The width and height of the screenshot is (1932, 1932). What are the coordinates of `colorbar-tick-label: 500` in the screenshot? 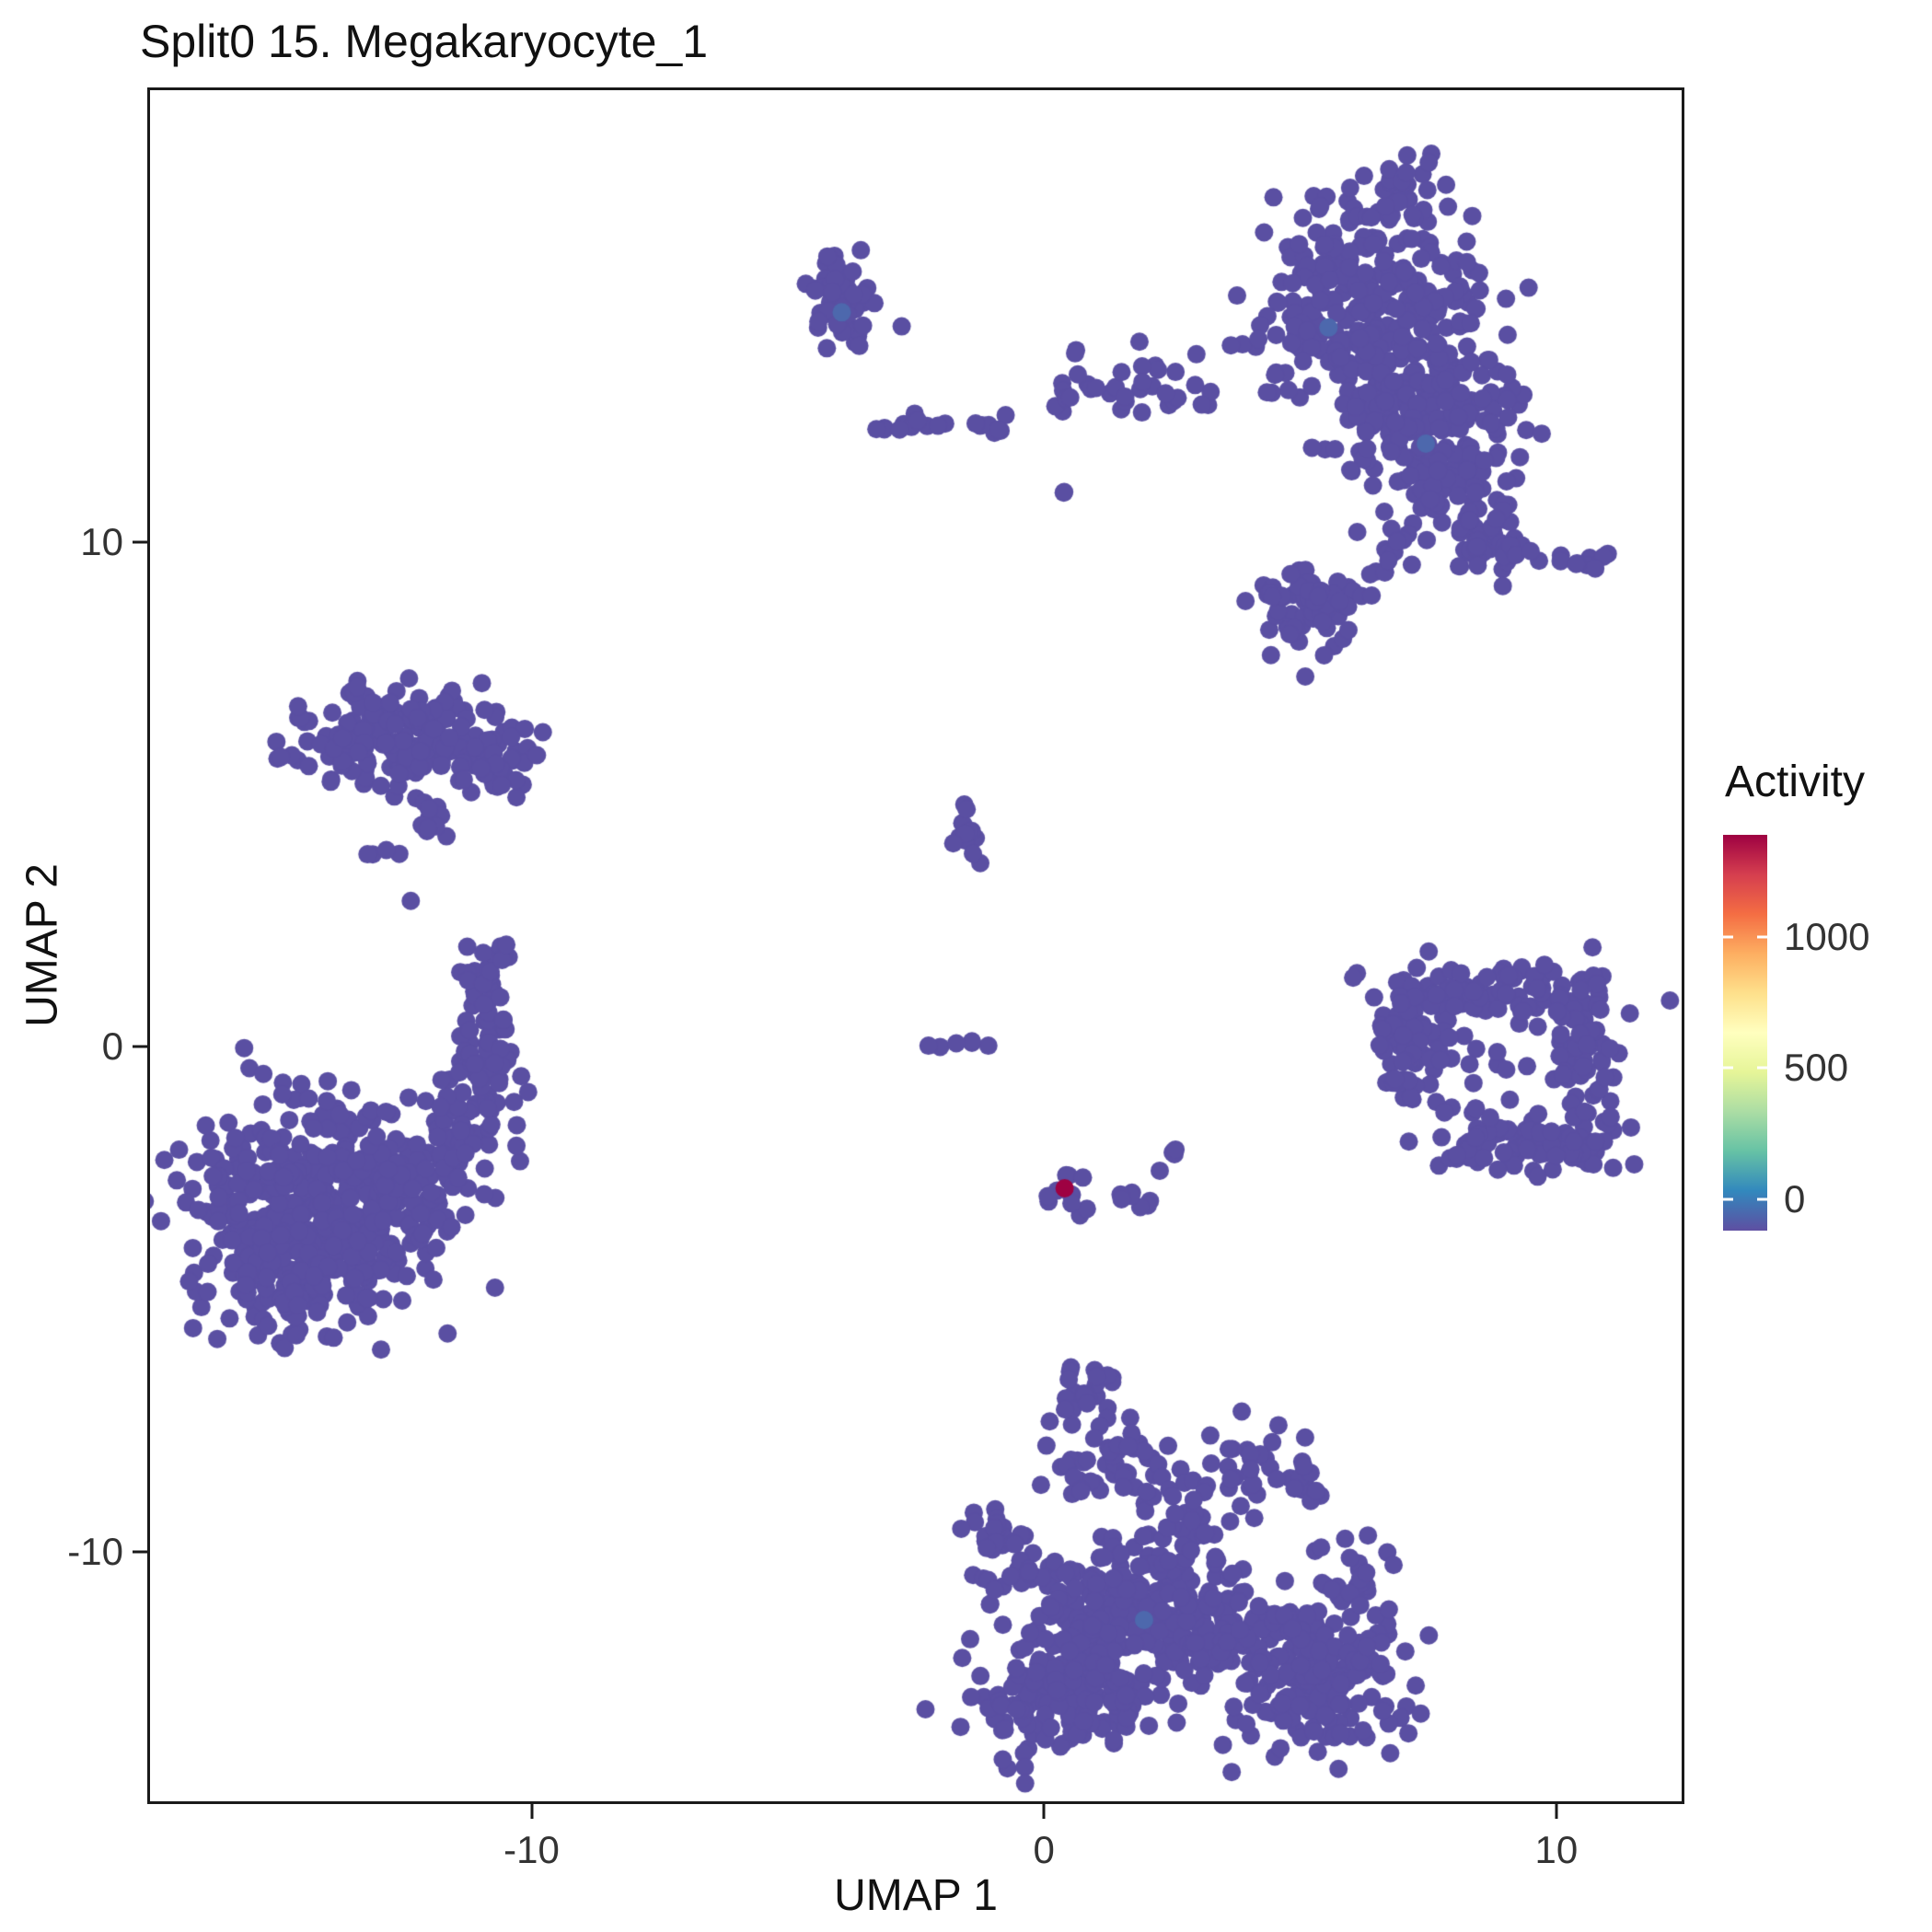 It's located at (1817, 1068).